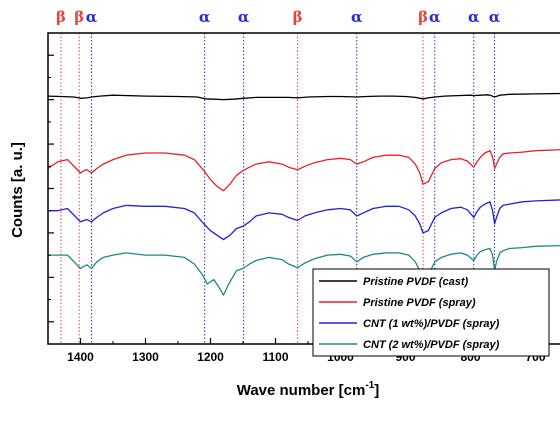  Describe the element at coordinates (80, 357) in the screenshot. I see `x-tick-label: 1400` at that location.